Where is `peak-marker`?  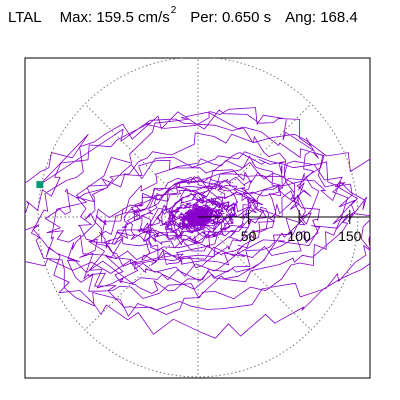
peak-marker is located at coordinates (40, 185).